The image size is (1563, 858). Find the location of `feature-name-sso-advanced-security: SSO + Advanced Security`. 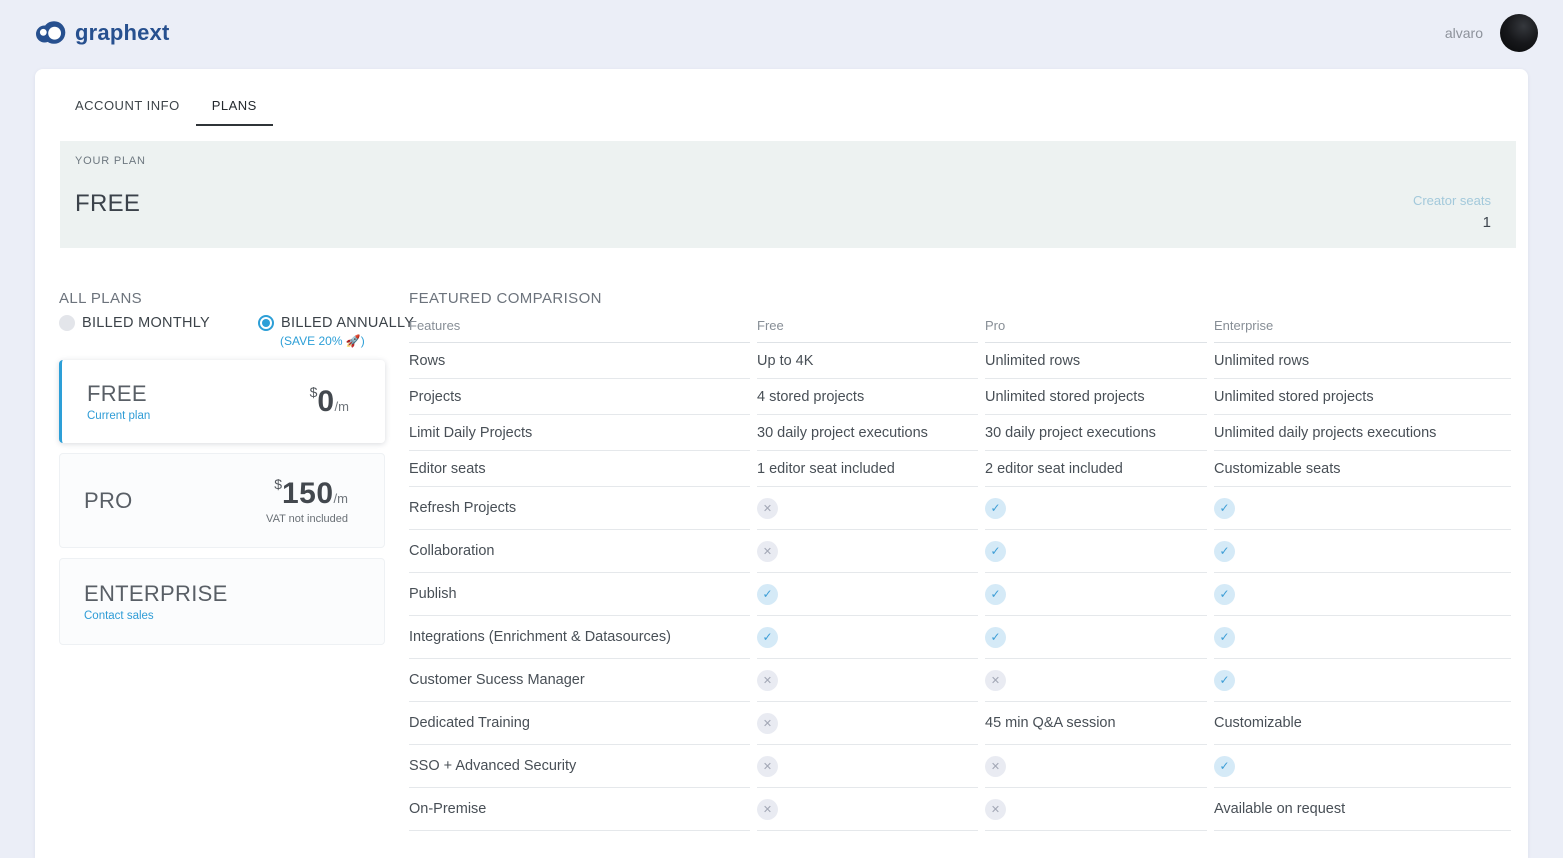

feature-name-sso-advanced-security: SSO + Advanced Security is located at coordinates (579, 766).